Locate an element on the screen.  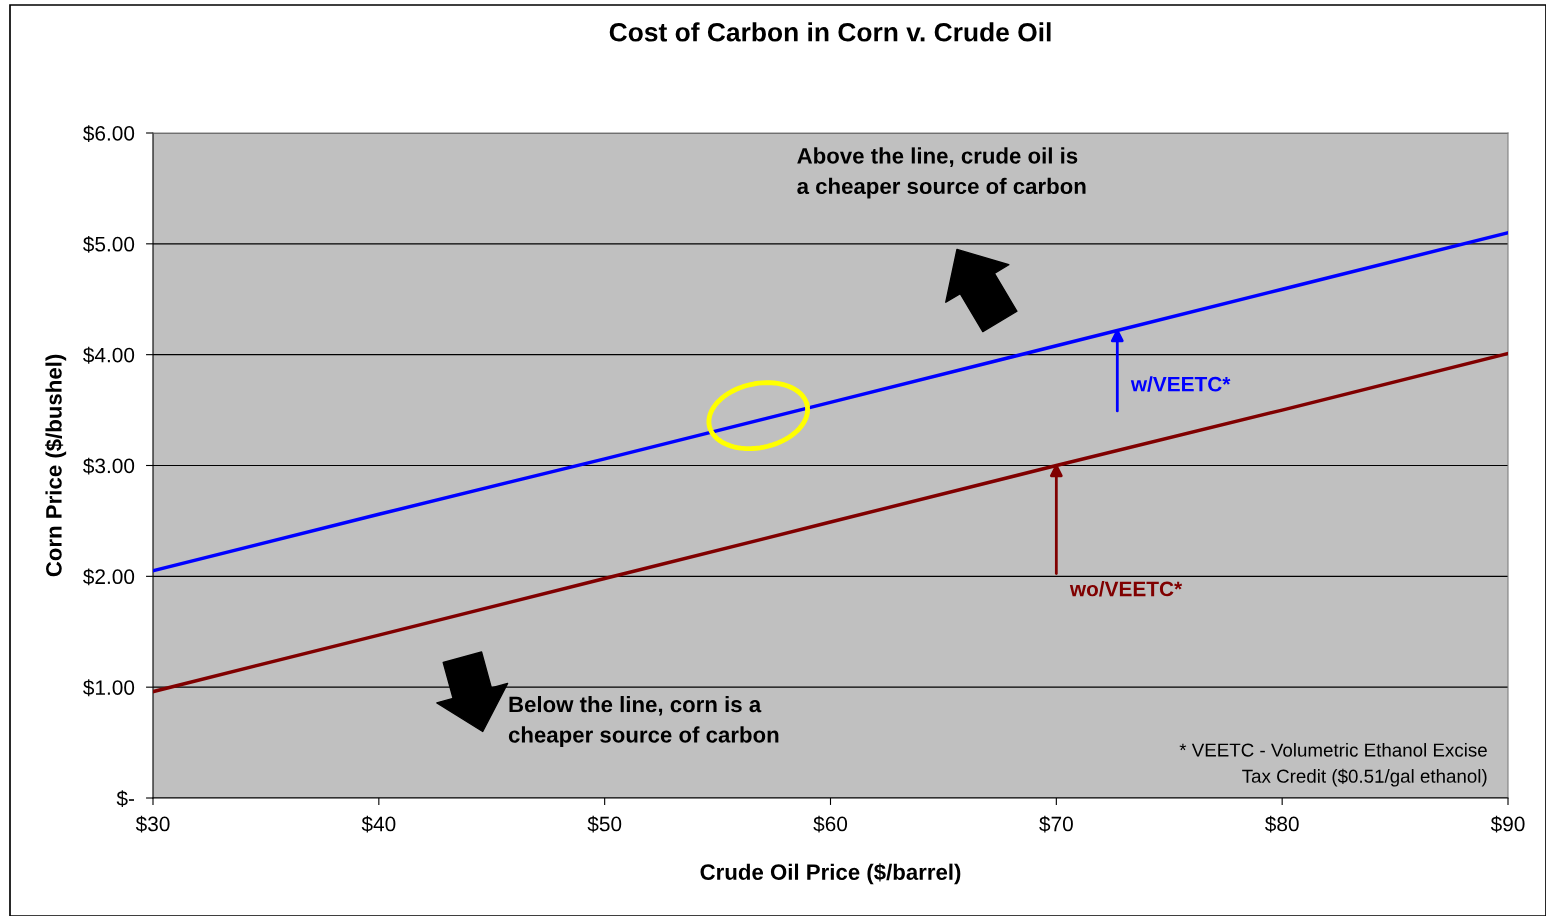
x-tick-label: $60 is located at coordinates (830, 824).